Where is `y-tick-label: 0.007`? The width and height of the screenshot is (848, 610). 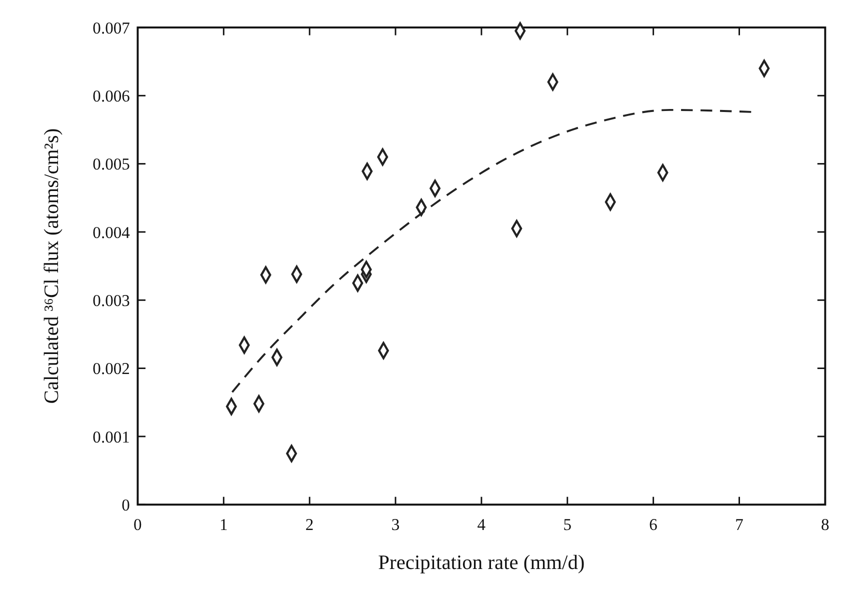
y-tick-label: 0.007 is located at coordinates (111, 28).